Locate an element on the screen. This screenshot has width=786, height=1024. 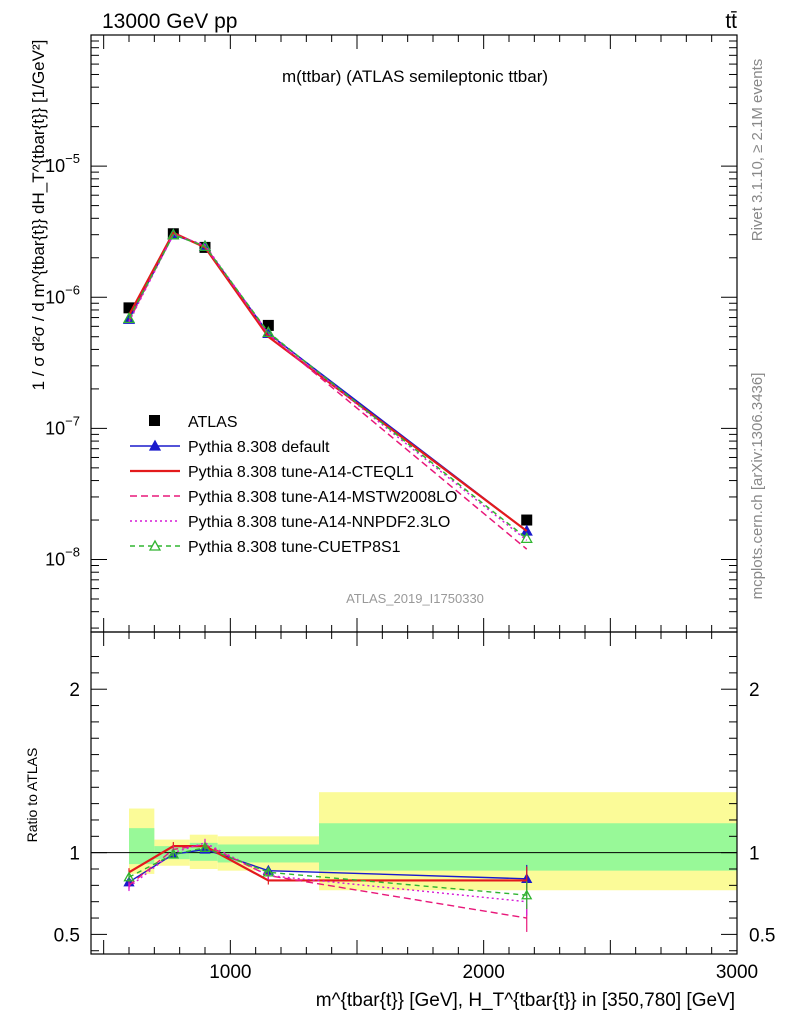
legend-label: Pythia 8.308 default is located at coordinates (259, 447).